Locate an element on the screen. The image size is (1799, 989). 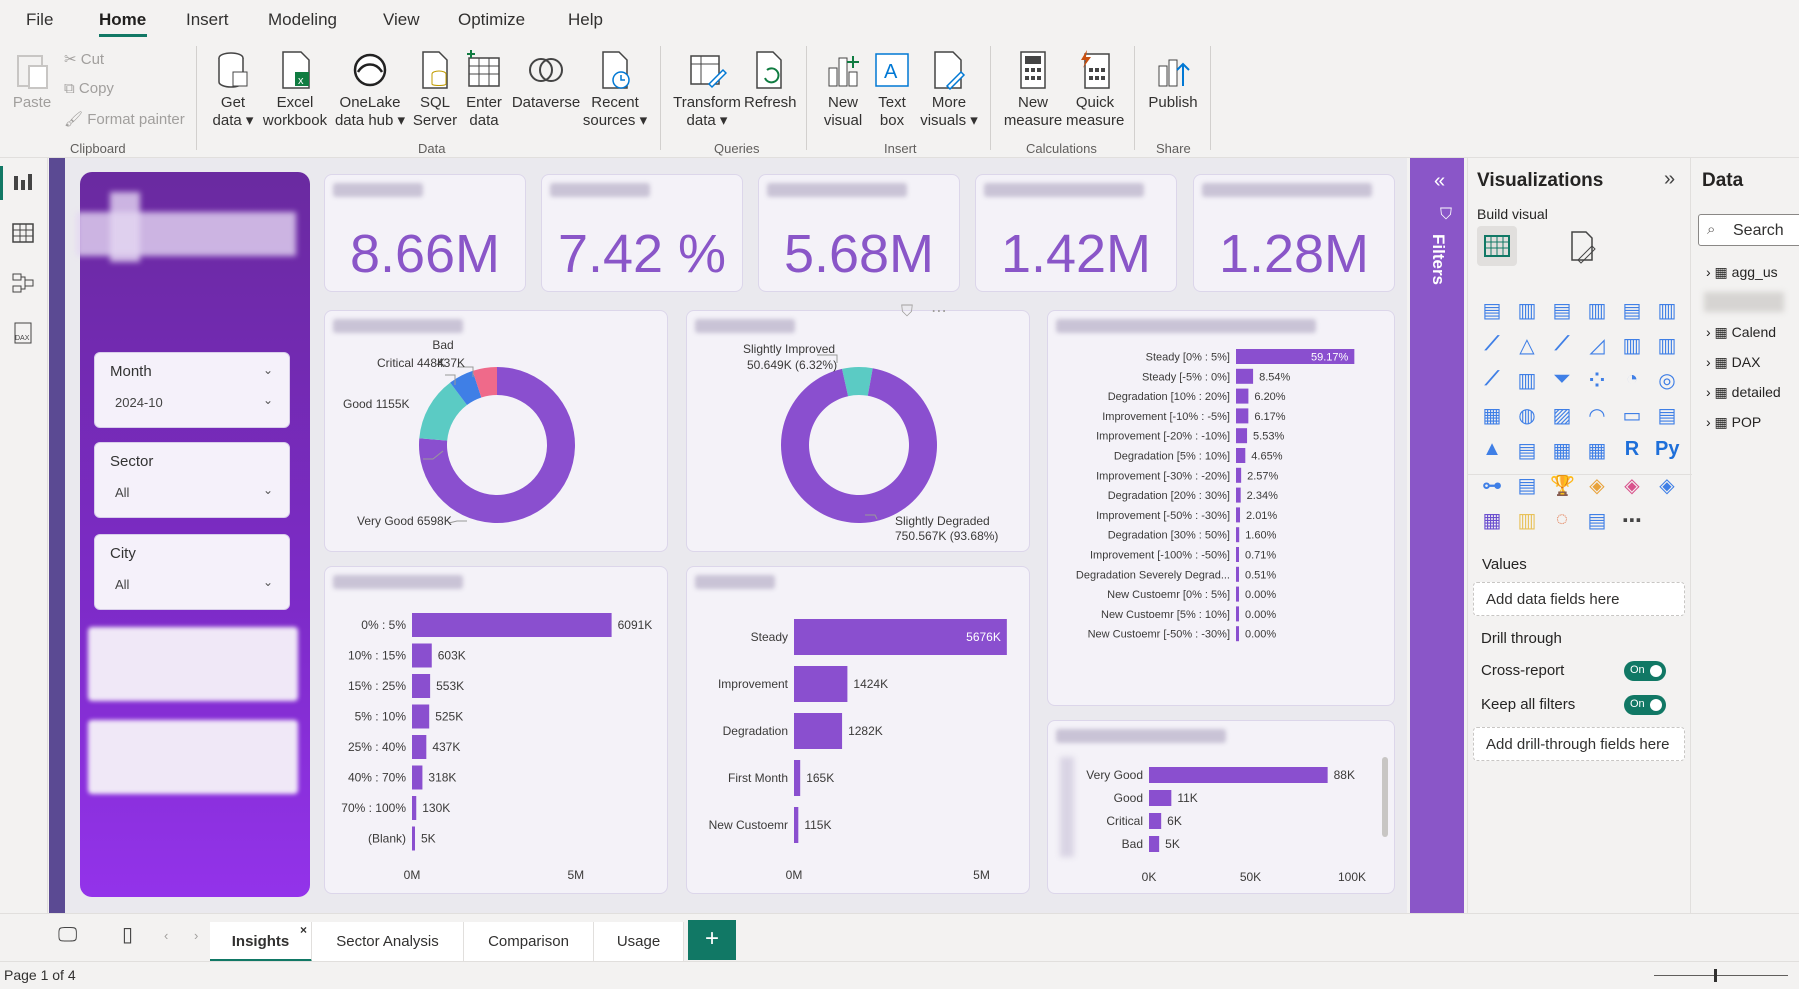
text-box-button: A Text box is located at coordinates (892, 90).